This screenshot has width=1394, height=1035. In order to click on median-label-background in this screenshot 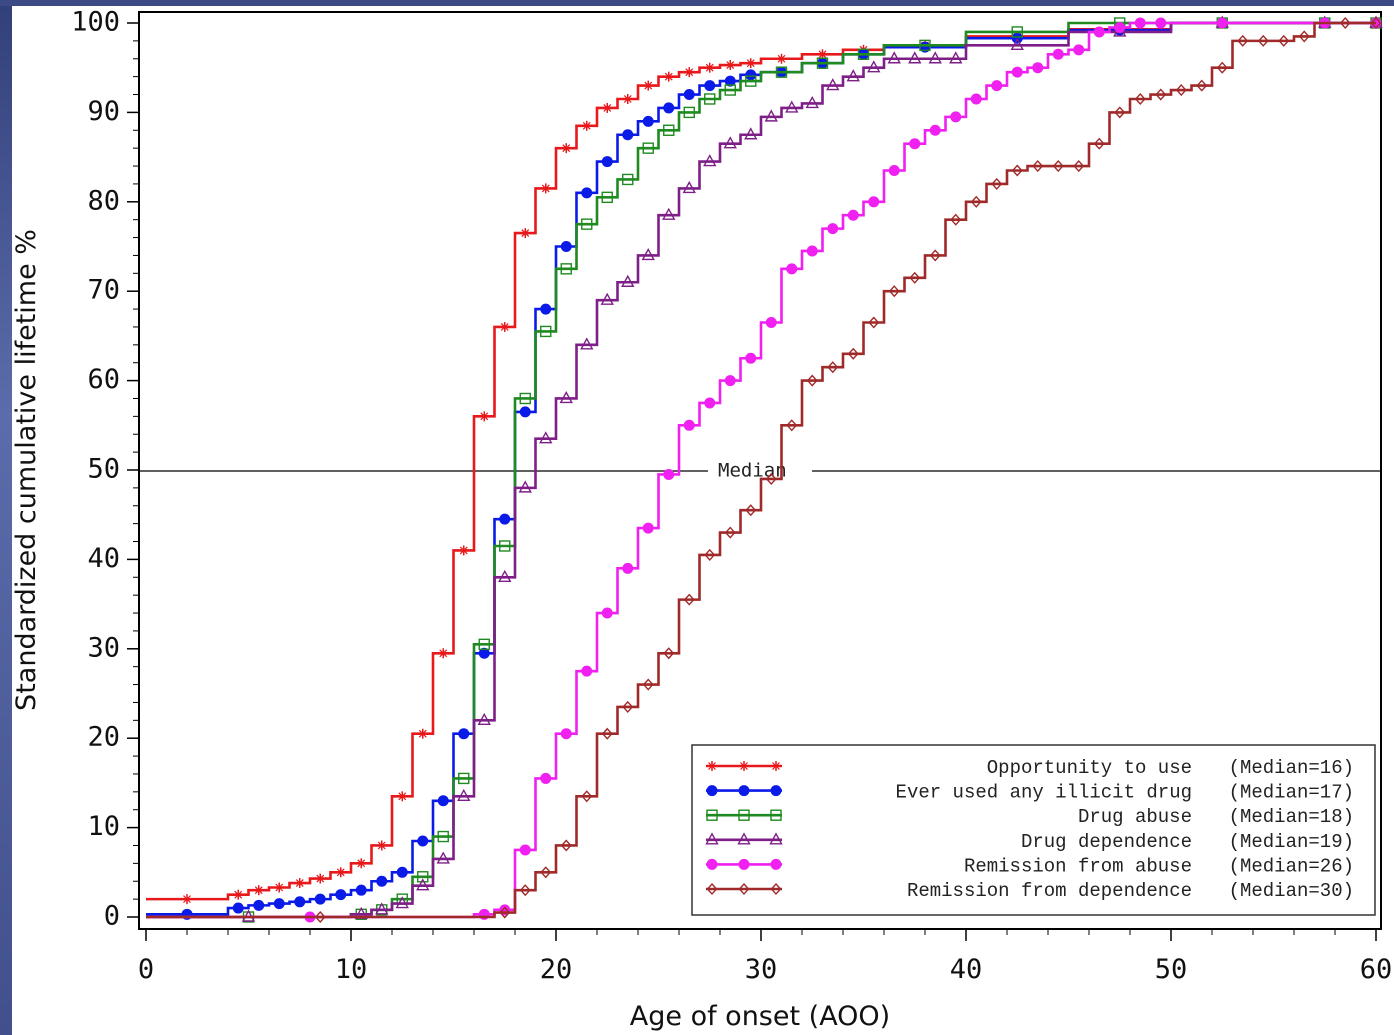, I will do `click(760, 468)`.